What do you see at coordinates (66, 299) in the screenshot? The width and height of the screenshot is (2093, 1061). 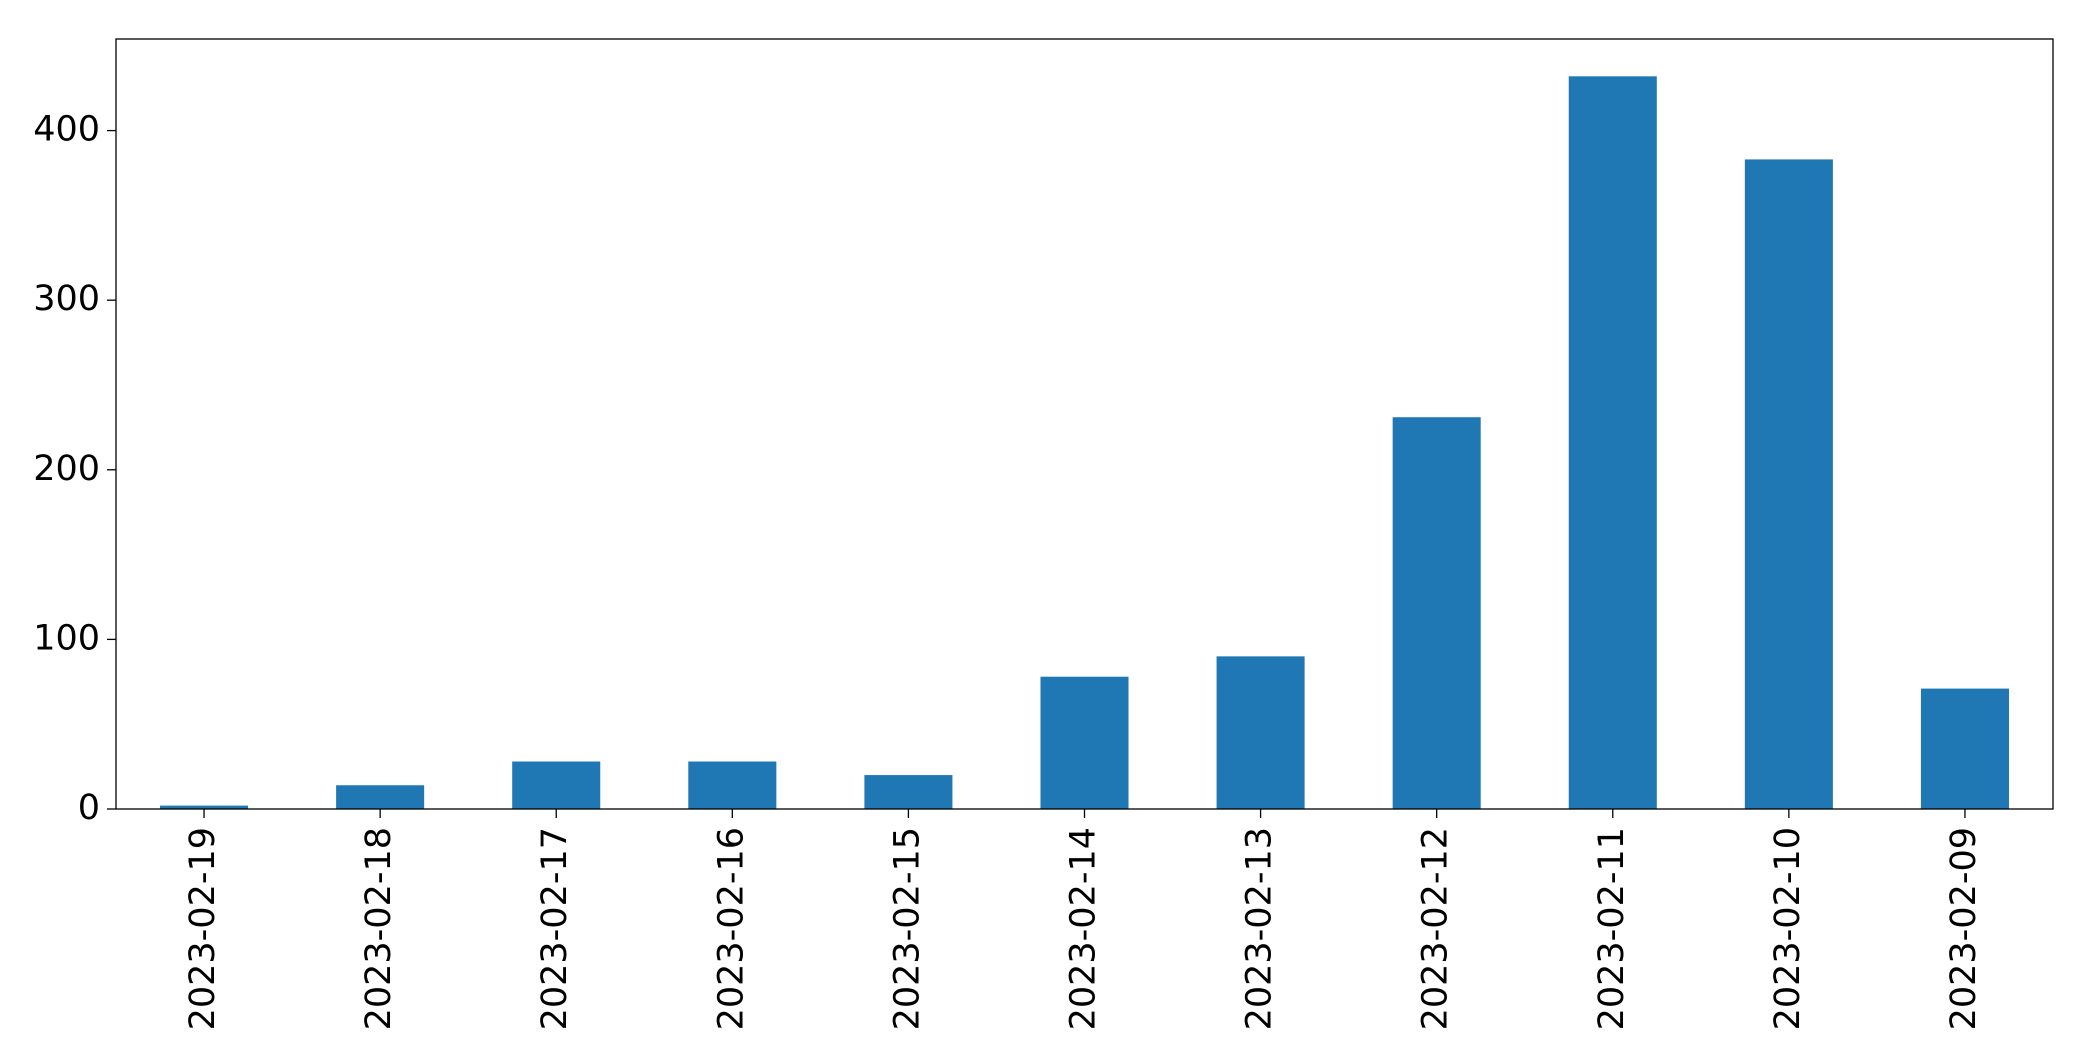 I see `y-tick-label: 300` at bounding box center [66, 299].